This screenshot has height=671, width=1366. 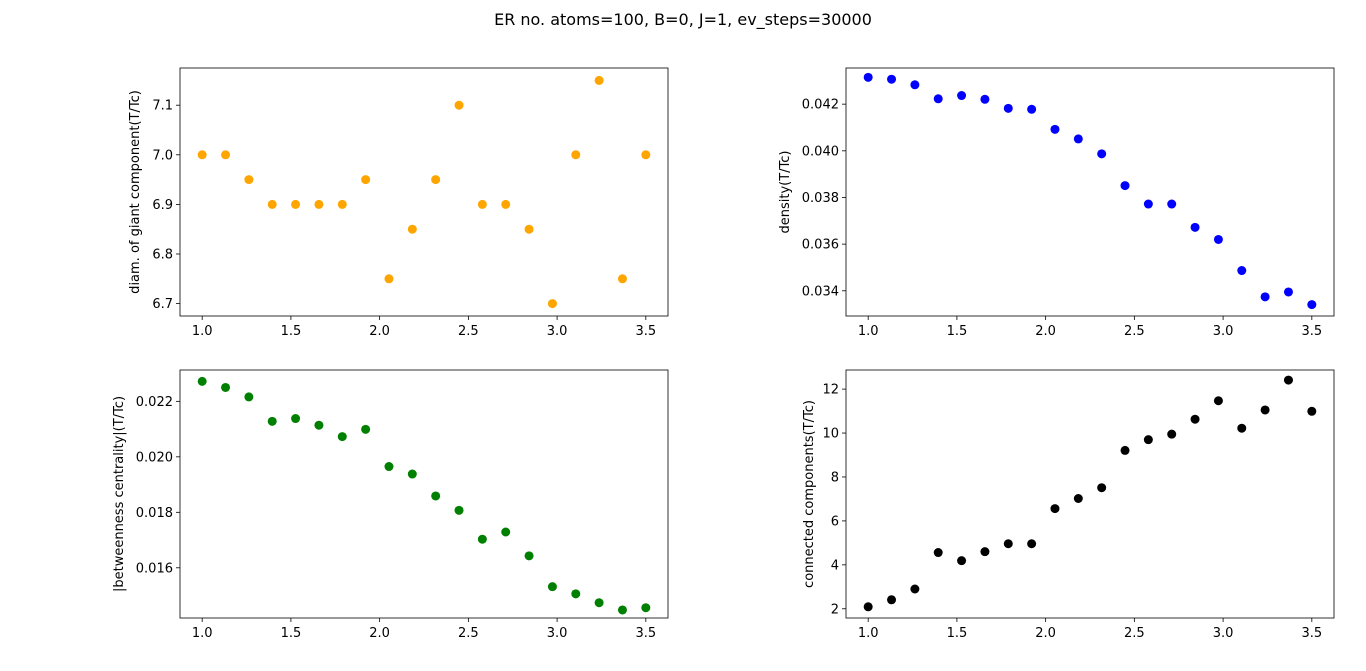 I want to click on chart-bottom-right-ytick-label: 8, so click(x=835, y=477).